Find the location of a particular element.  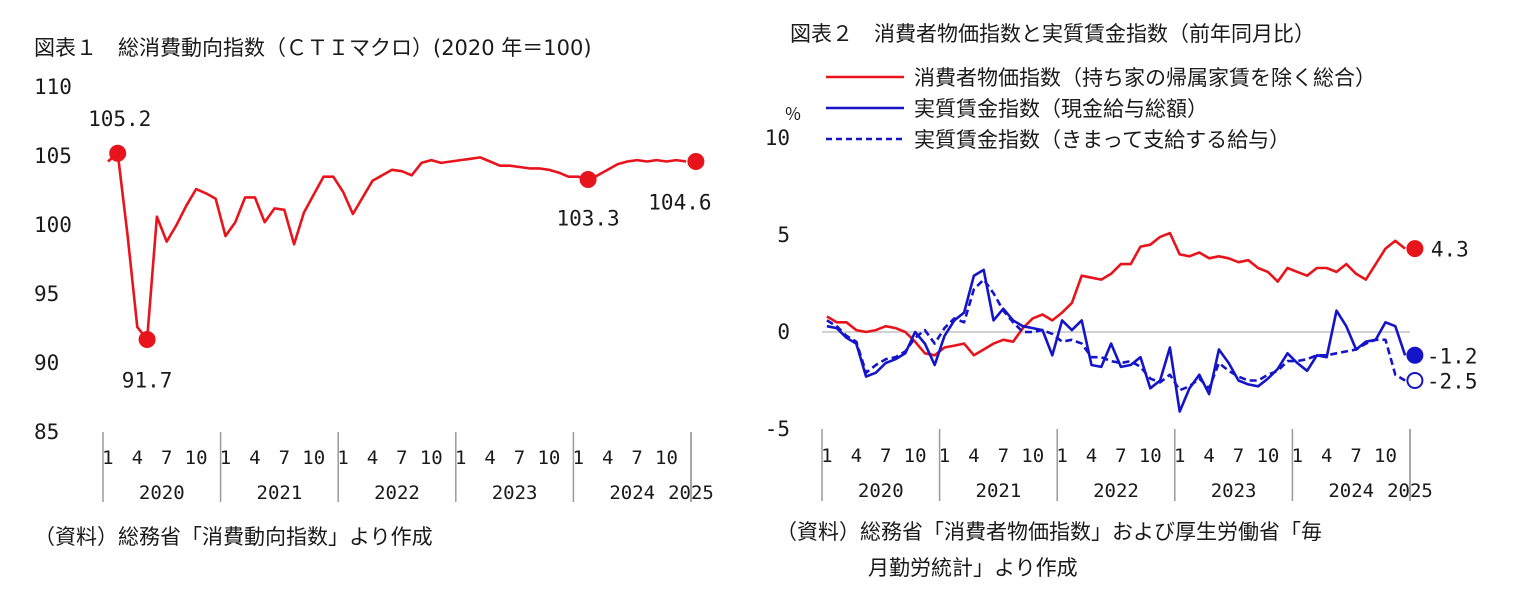

legend-label-cpi: 消費者物価指数（持ち家の帰属家賃を除く総合） is located at coordinates (1145, 78).